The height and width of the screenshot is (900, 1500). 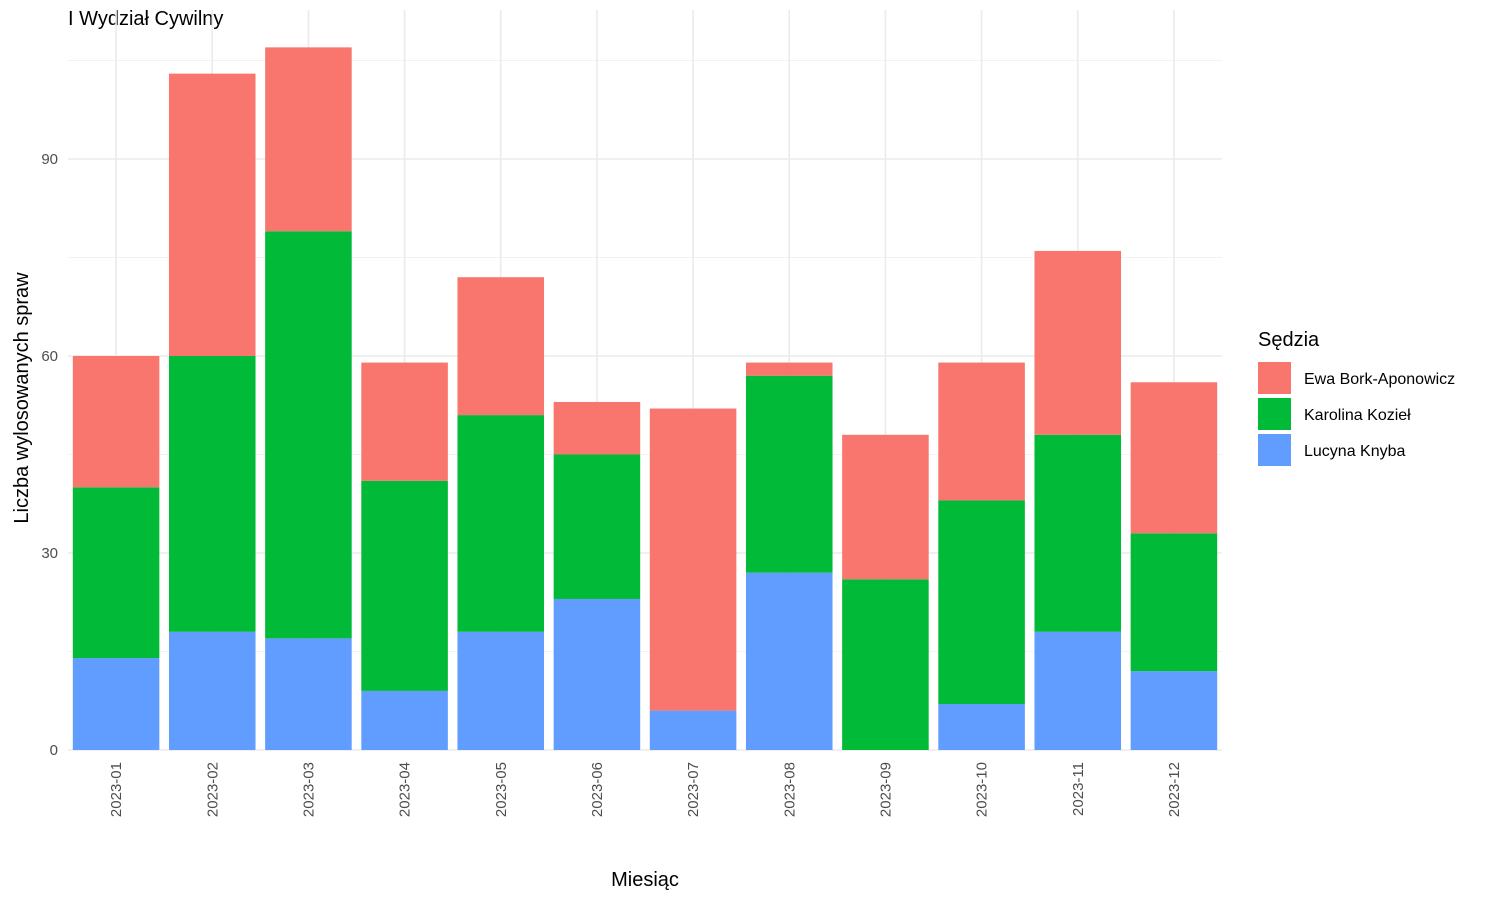 What do you see at coordinates (308, 789) in the screenshot?
I see `x-tick-label: 2023-03` at bounding box center [308, 789].